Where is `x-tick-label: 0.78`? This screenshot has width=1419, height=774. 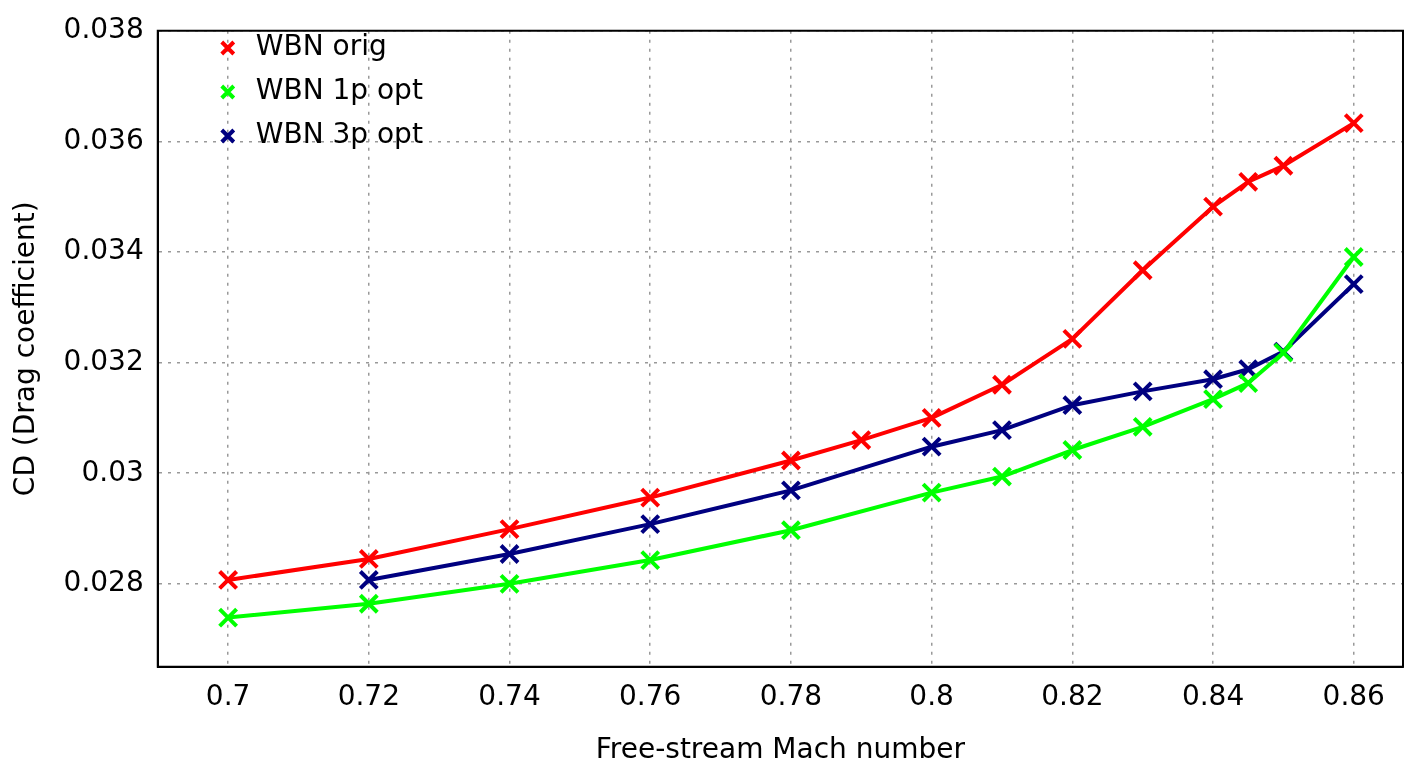
x-tick-label: 0.78 is located at coordinates (791, 695).